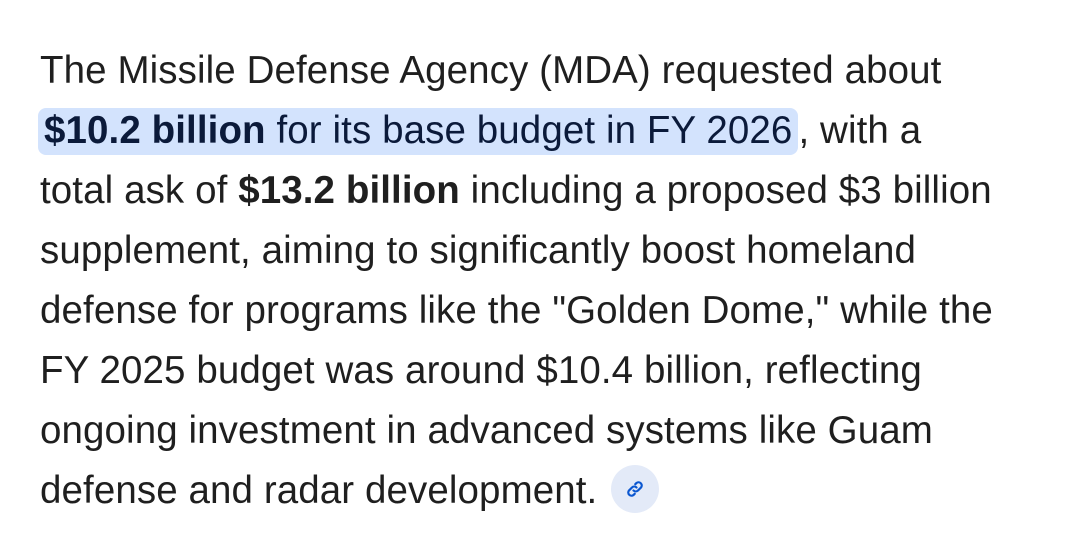 The width and height of the screenshot is (1080, 550). What do you see at coordinates (529, 130) in the screenshot?
I see `highlighted-text: for its base budget in FY 2026` at bounding box center [529, 130].